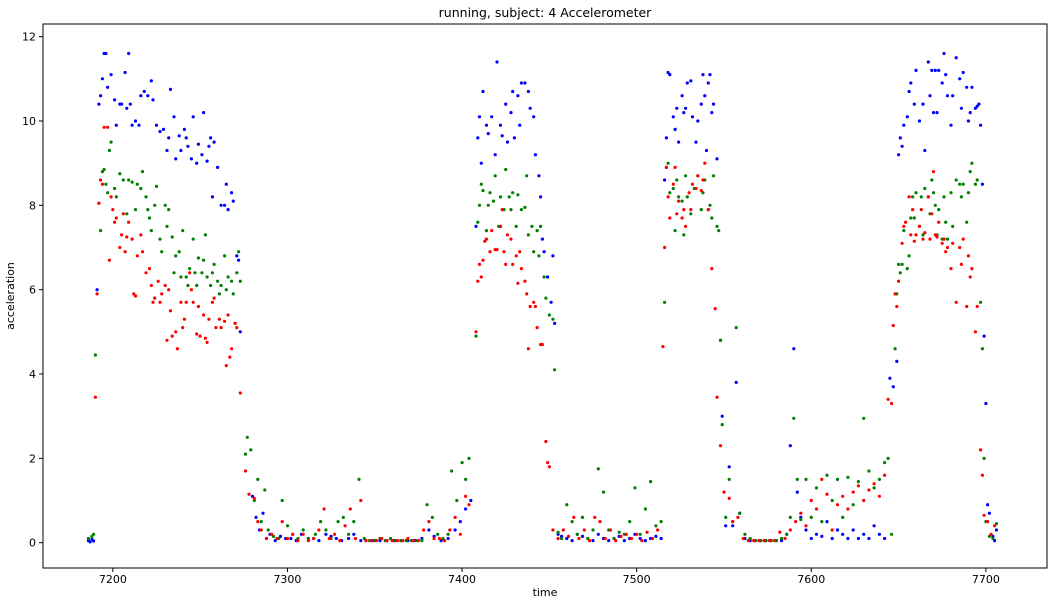 This screenshot has height=604, width=1056. What do you see at coordinates (32, 374) in the screenshot?
I see `y-tick-label: 4` at bounding box center [32, 374].